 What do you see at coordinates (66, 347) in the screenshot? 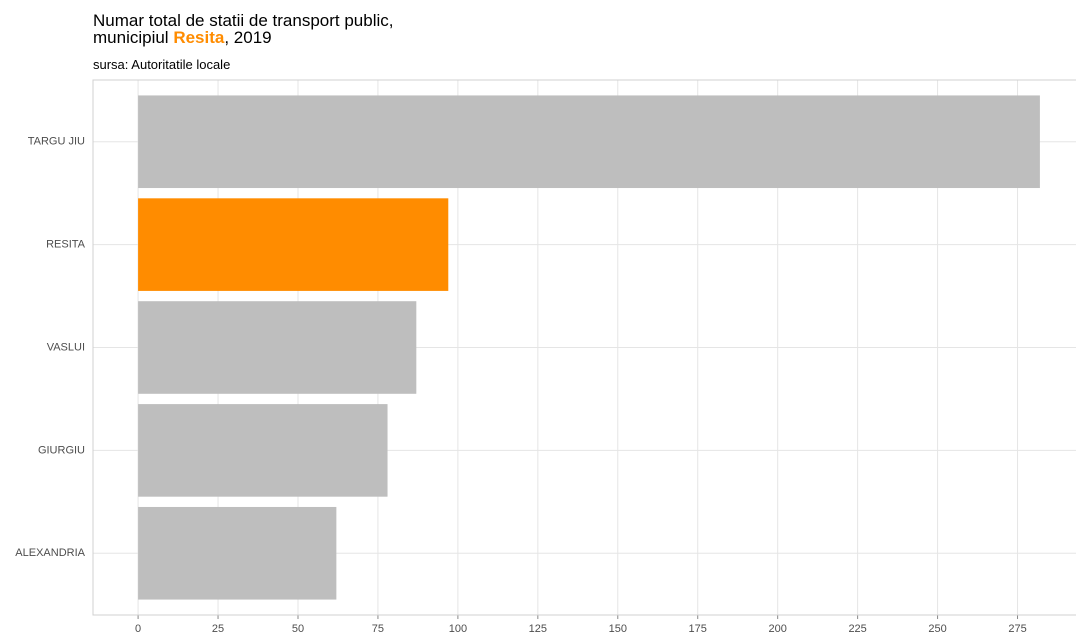
I see `y-tick-label: VASLUI` at bounding box center [66, 347].